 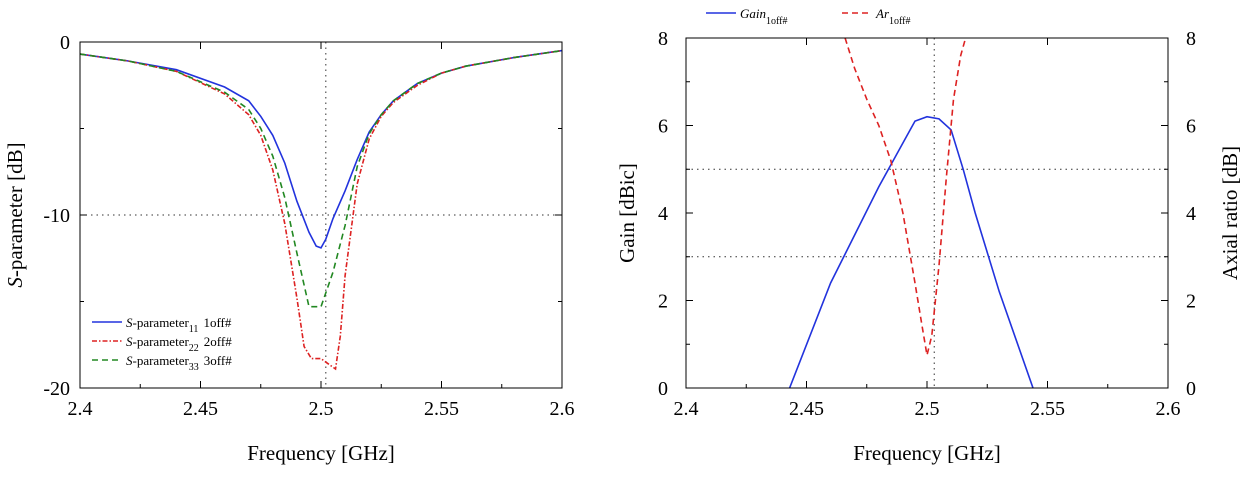 I want to click on legend-suffix: 3off#, so click(x=218, y=360).